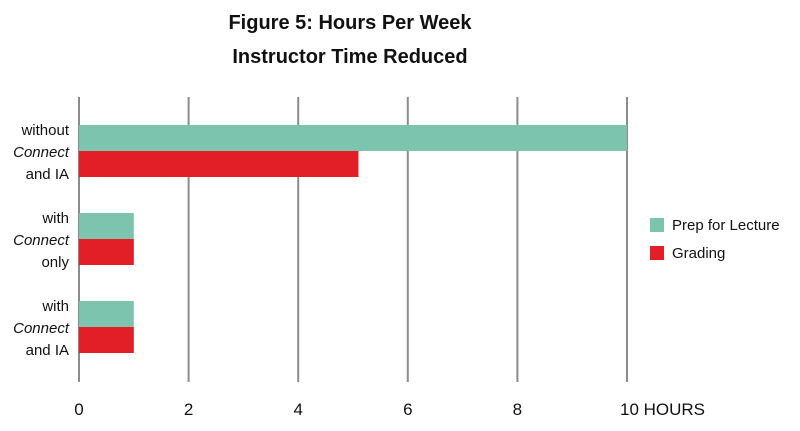 The width and height of the screenshot is (800, 431). Describe the element at coordinates (726, 225) in the screenshot. I see `legend-label-prep: Prep for Lecture` at that location.